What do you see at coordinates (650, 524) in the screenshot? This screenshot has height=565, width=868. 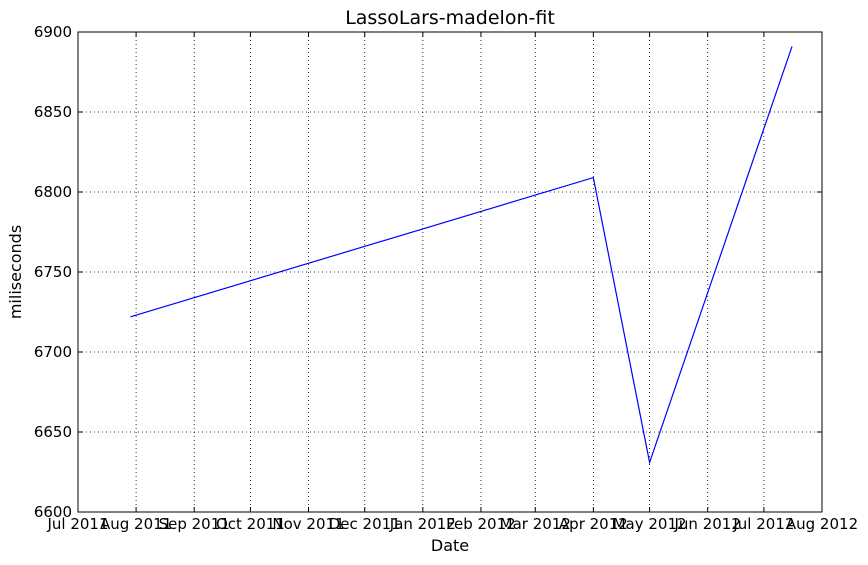 I see `x-tick-label: May 2012` at bounding box center [650, 524].